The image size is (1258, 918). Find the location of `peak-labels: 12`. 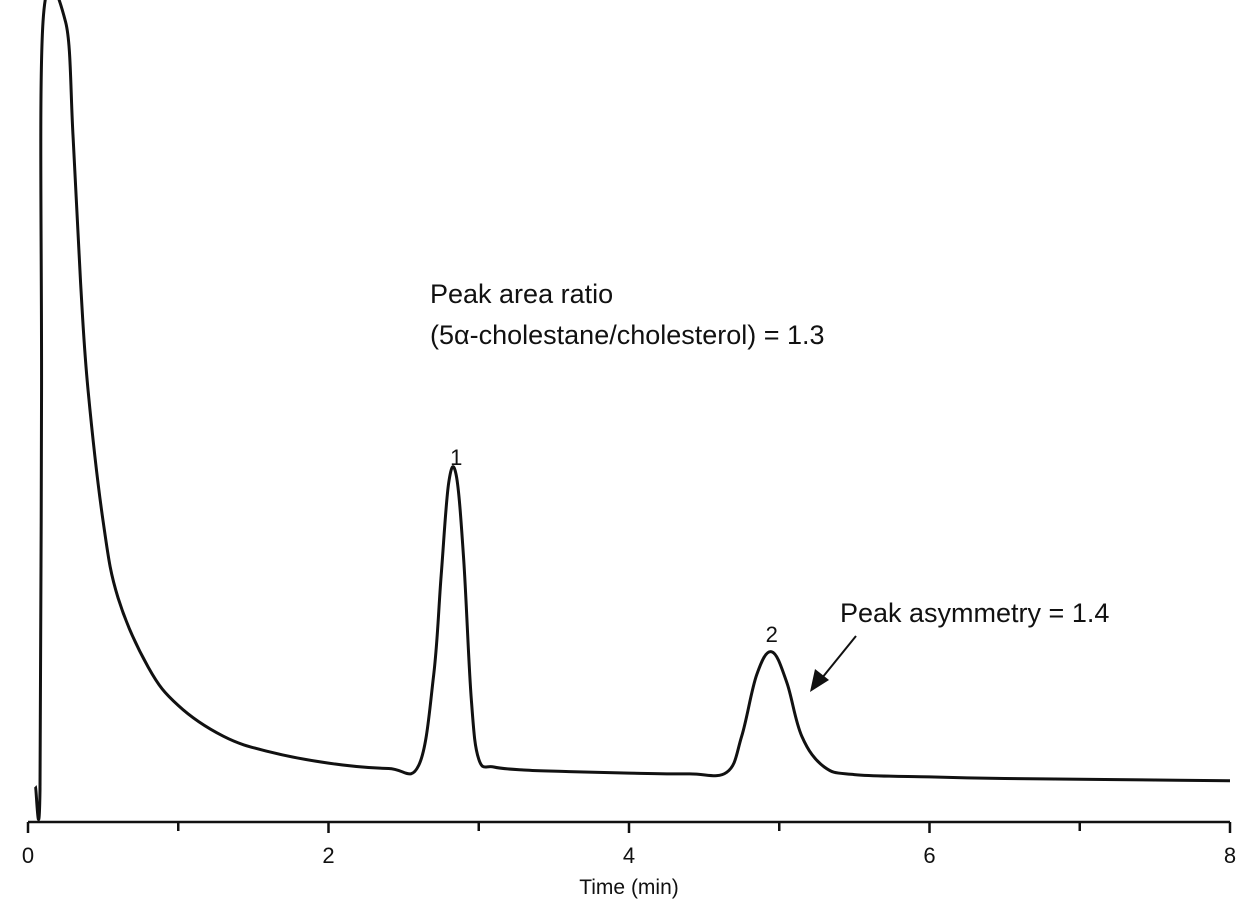

peak-labels: 12 is located at coordinates (614, 546).